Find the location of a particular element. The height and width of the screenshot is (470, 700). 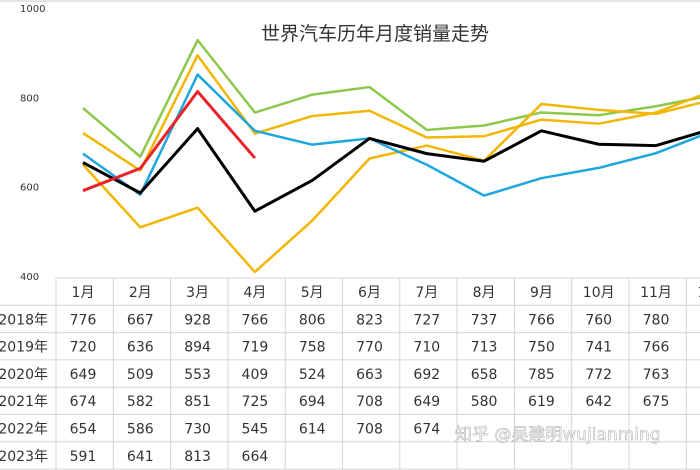

table-cell: 894 is located at coordinates (197, 348).